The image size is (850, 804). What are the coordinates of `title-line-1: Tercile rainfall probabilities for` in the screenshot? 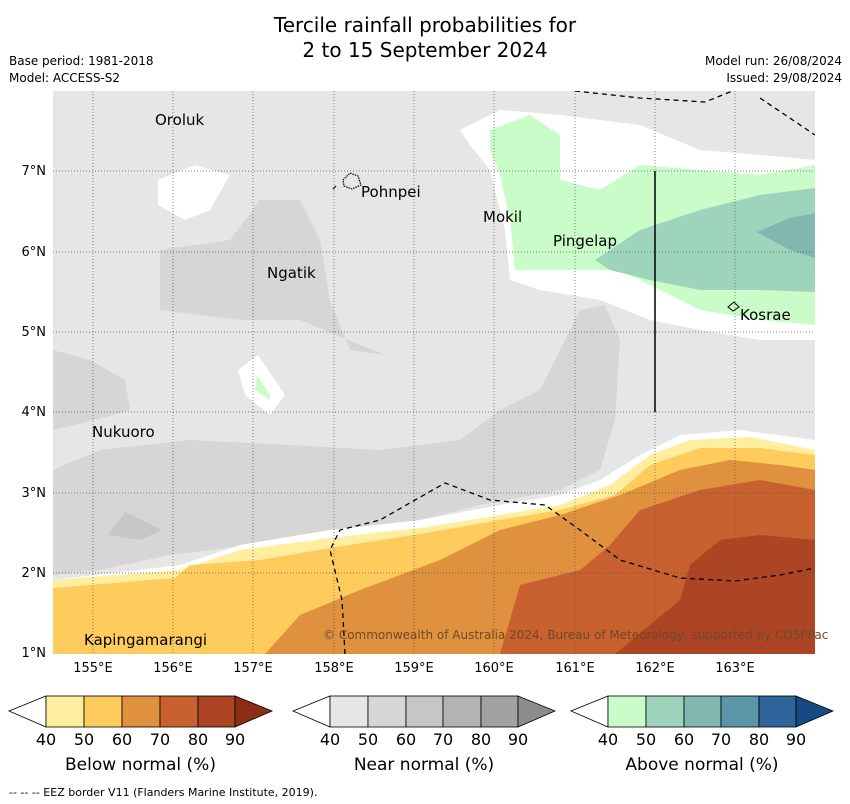 It's located at (425, 25).